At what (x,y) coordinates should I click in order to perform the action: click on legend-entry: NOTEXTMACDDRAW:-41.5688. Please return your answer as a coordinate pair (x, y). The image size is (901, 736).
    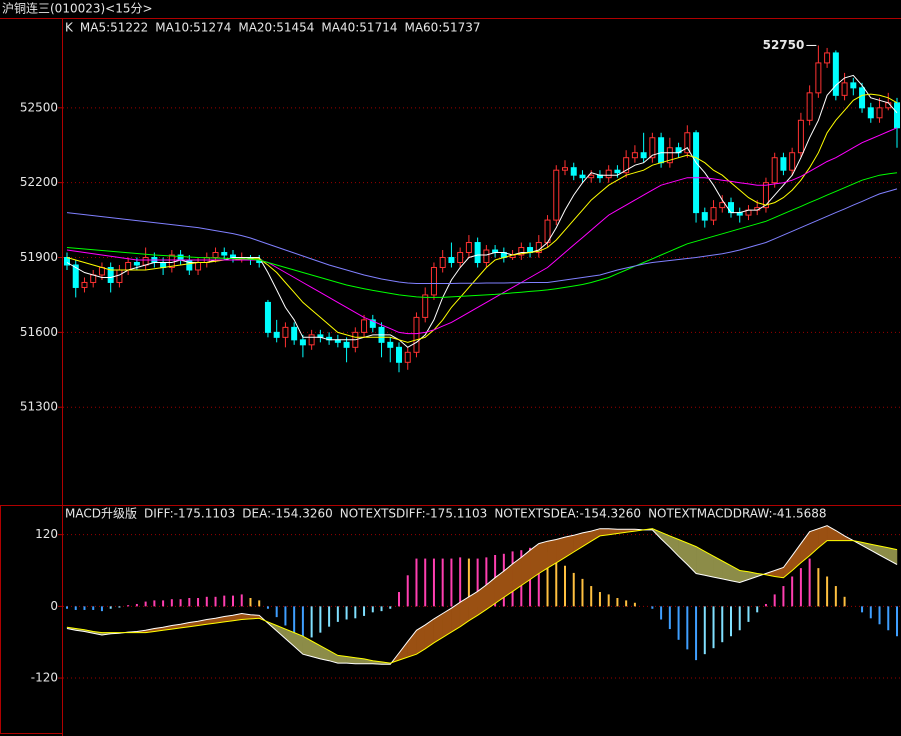
    Looking at the image, I should click on (737, 514).